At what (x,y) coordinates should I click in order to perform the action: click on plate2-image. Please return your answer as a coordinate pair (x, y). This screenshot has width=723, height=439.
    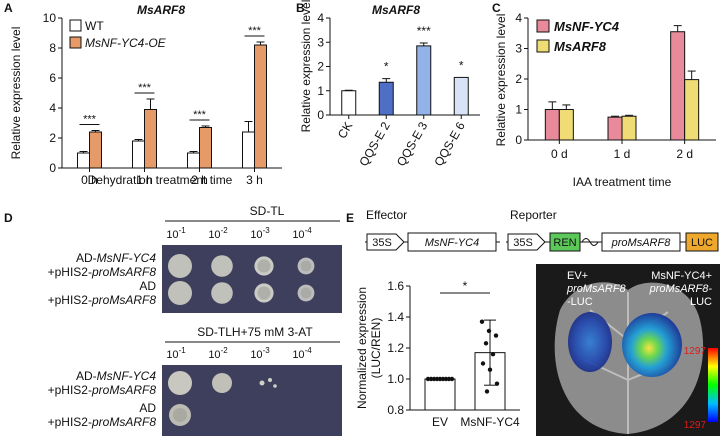
    Looking at the image, I should click on (252, 400).